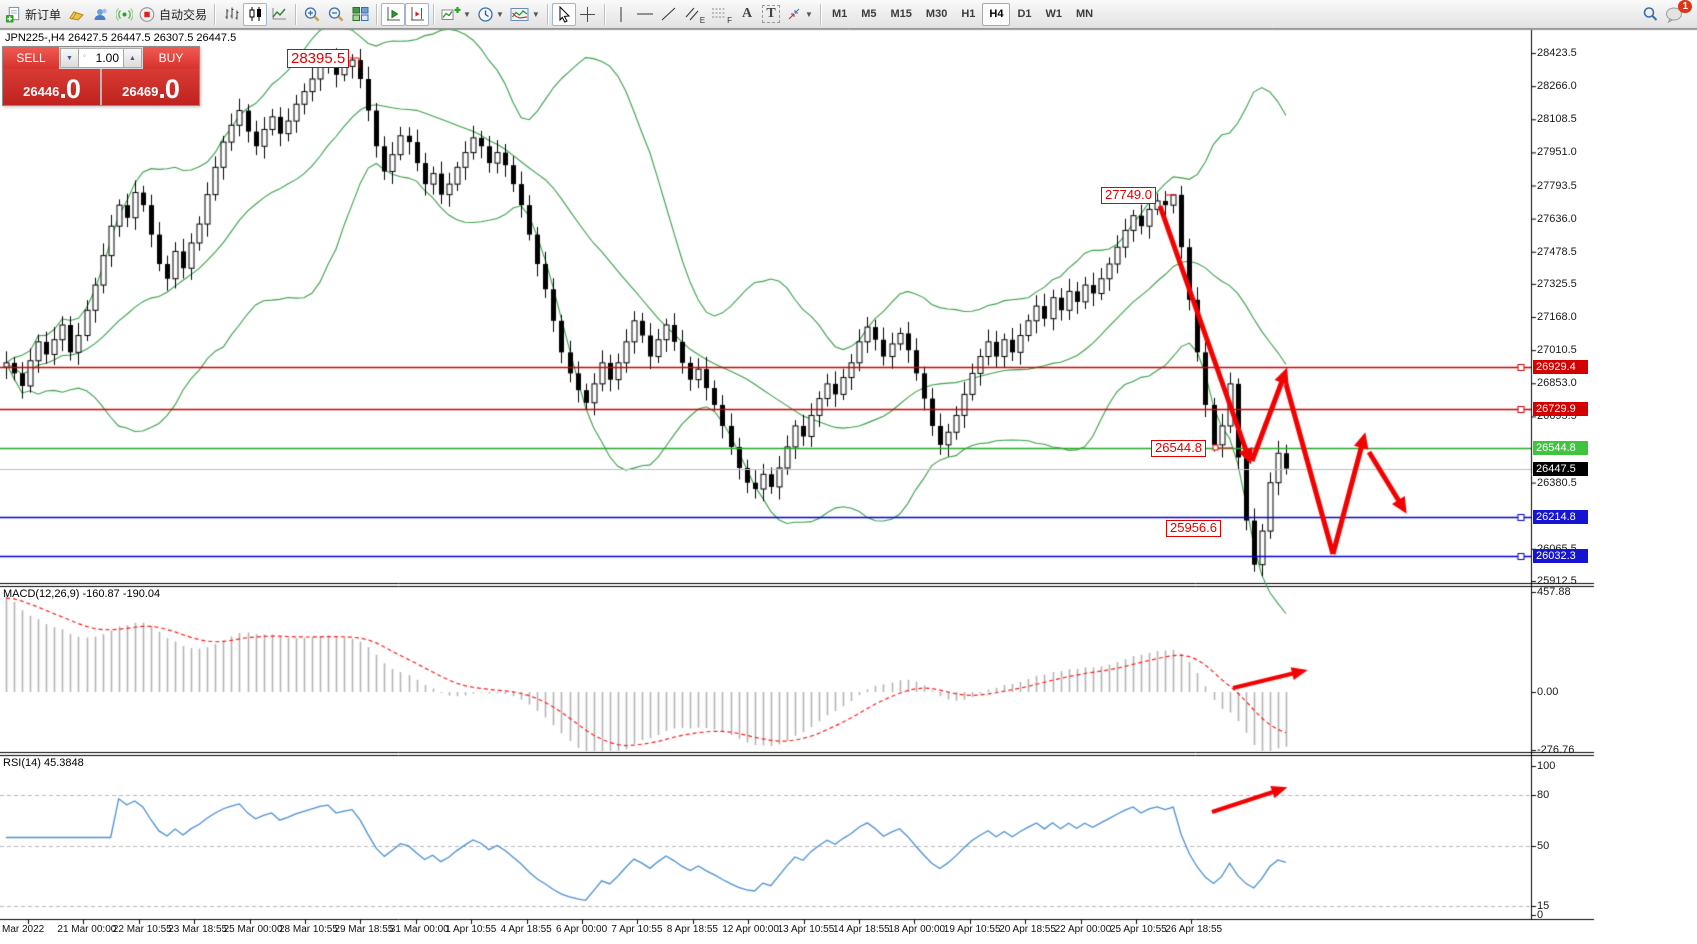 This screenshot has height=944, width=1697. I want to click on community-button, so click(100, 14).